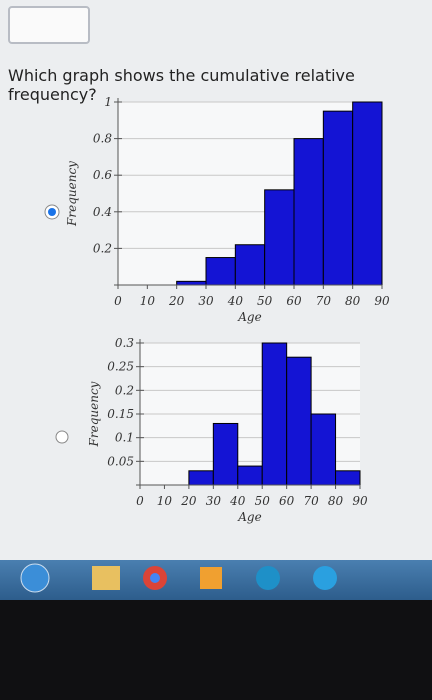 This screenshot has width=432, height=700. Describe the element at coordinates (178, 578) in the screenshot. I see `taskbar-icons` at that location.